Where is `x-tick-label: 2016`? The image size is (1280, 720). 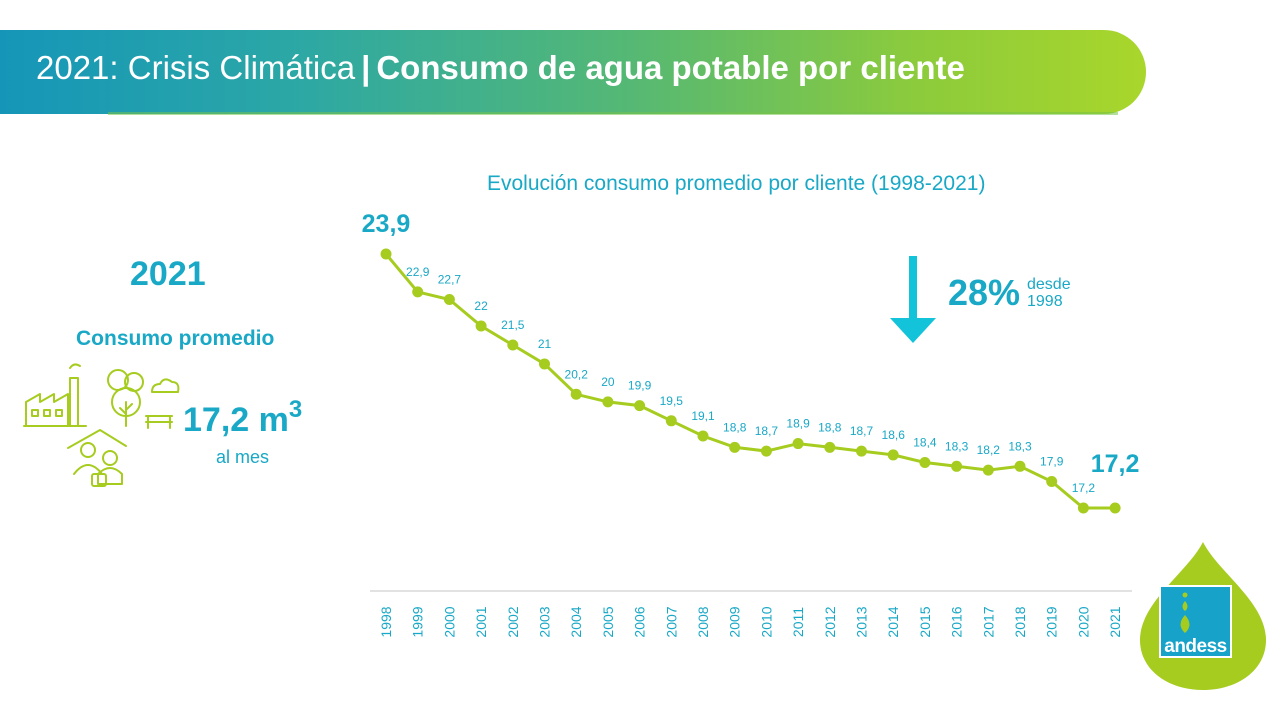
x-tick-label: 2016 is located at coordinates (957, 621).